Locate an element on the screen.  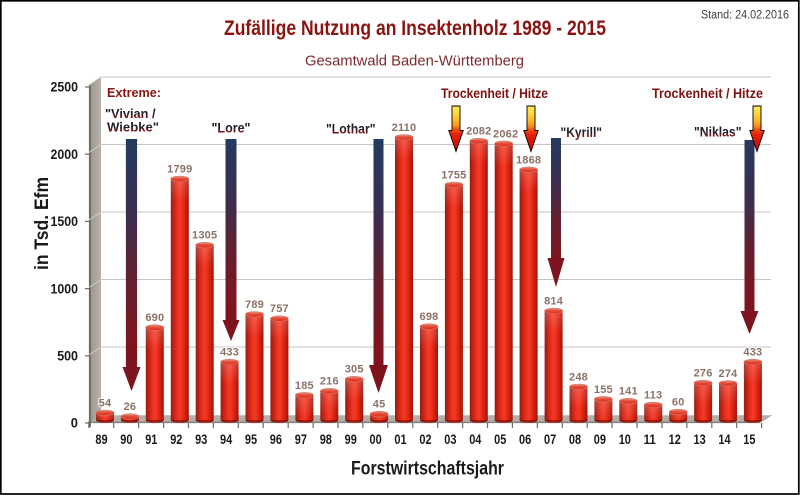
svg-text: 99 is located at coordinates (351, 439).